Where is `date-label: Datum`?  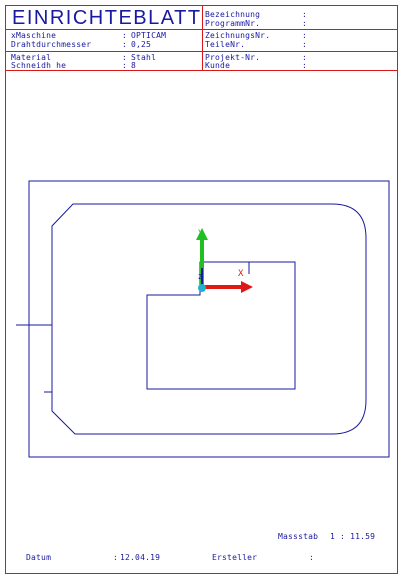 date-label: Datum is located at coordinates (39, 557).